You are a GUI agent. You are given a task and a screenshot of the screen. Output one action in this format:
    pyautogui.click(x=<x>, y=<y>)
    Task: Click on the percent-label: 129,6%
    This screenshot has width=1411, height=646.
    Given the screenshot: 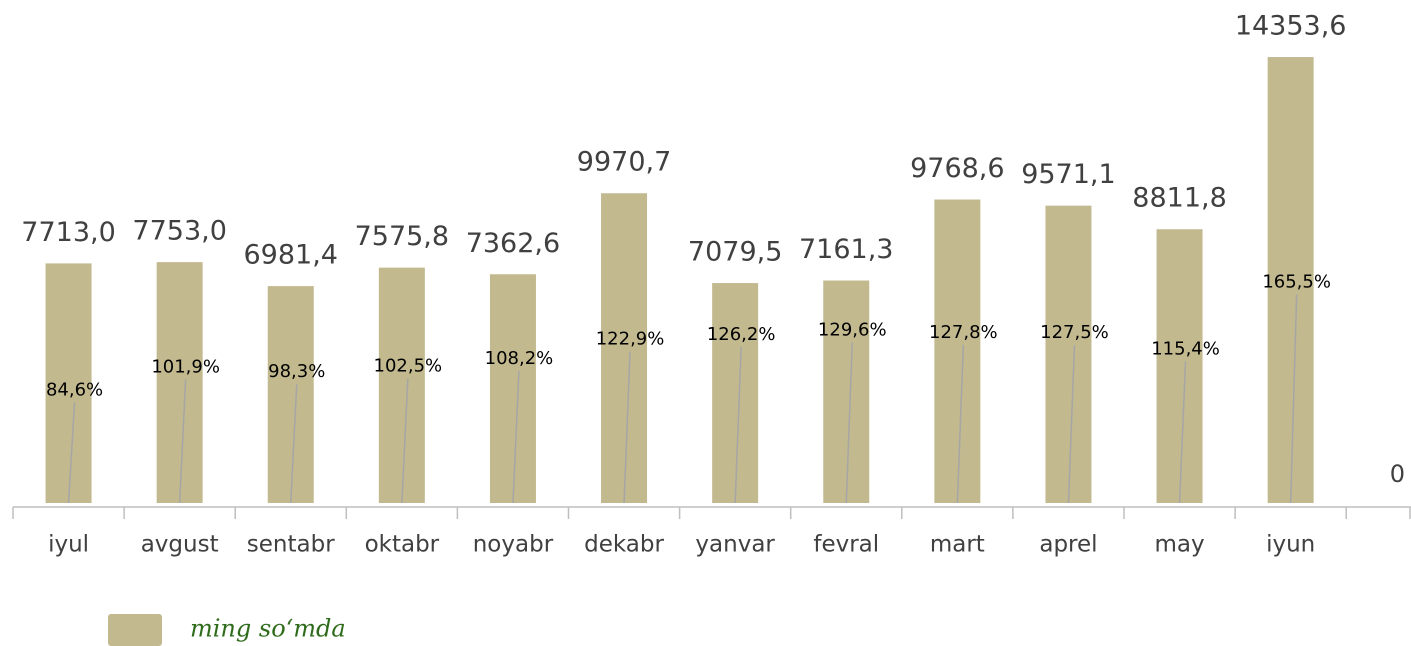 What is the action you would take?
    pyautogui.click(x=852, y=329)
    